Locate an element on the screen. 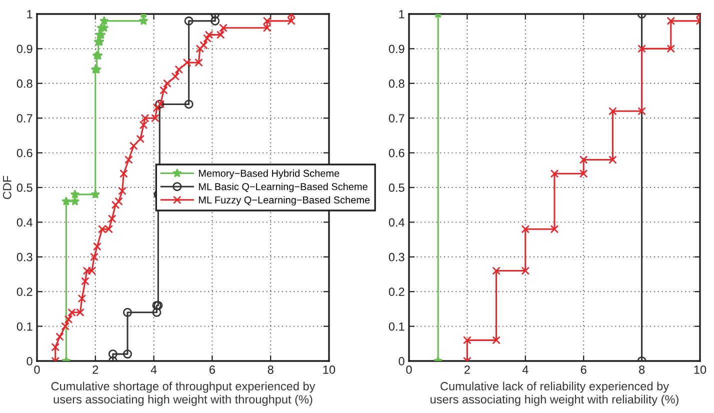 The image size is (714, 413). x-axis-title: Cumulative shortage of throughput experienced by users associating high weight with throughput (%) is located at coordinates (183, 394).